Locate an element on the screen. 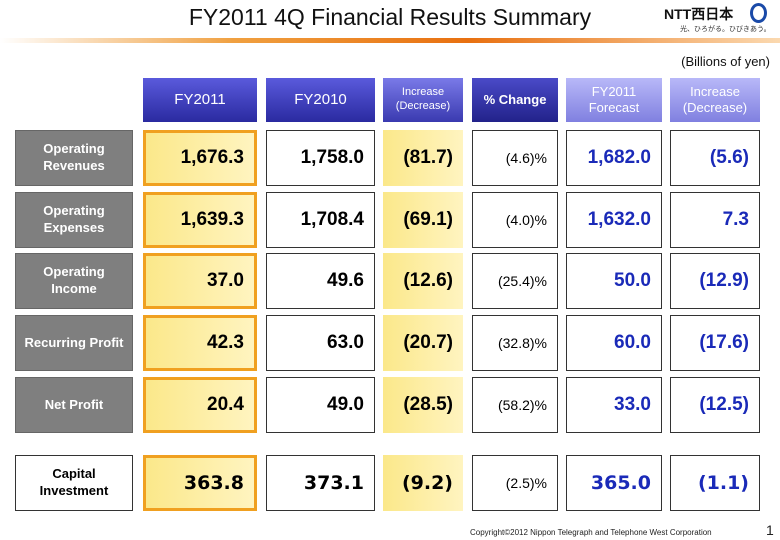  value-cell: (32.8)% is located at coordinates (515, 343).